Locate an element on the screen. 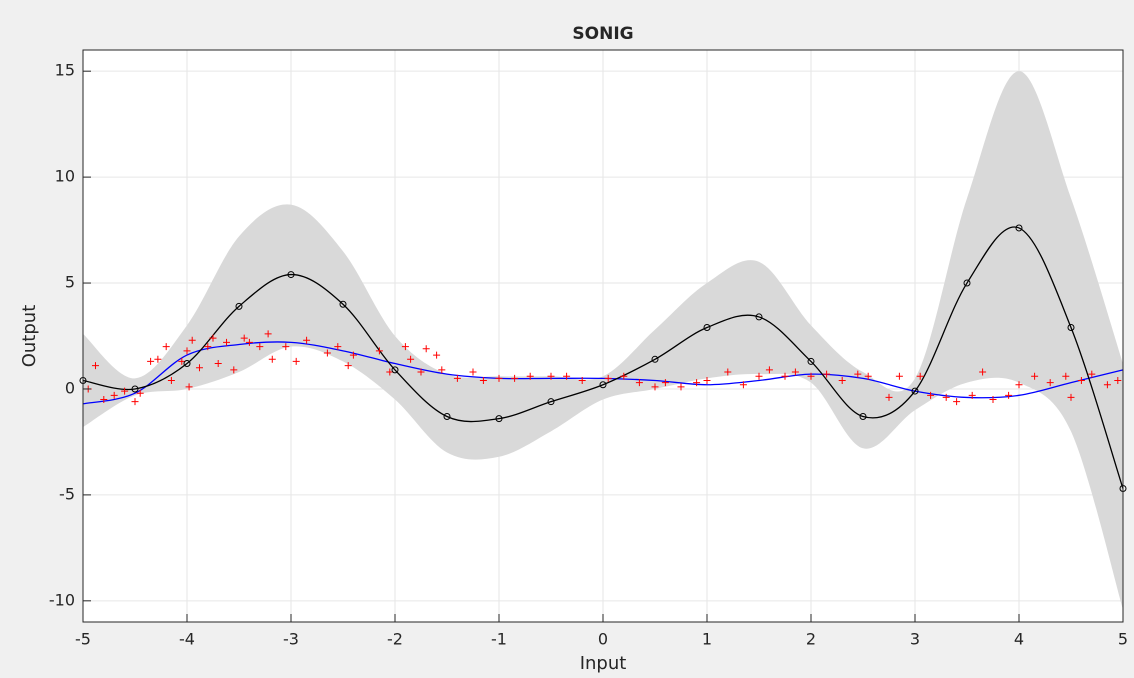 Image resolution: width=1134 pixels, height=678 pixels. y-tick-label: -5 is located at coordinates (67, 493).